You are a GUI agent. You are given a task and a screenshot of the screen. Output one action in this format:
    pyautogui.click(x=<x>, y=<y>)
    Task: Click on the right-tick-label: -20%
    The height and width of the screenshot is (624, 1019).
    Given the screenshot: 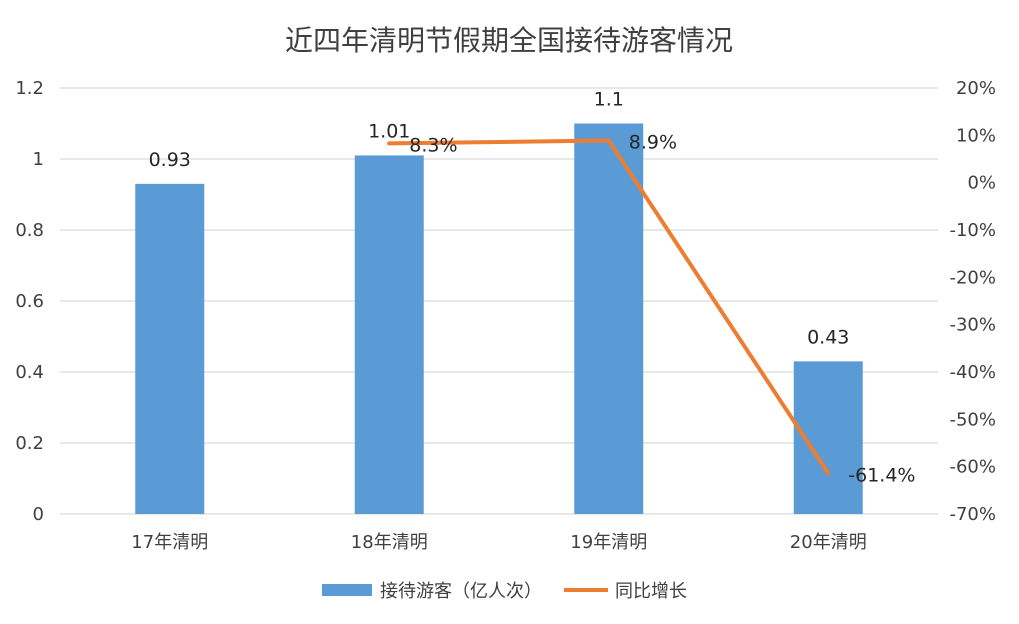 What is the action you would take?
    pyautogui.click(x=972, y=277)
    